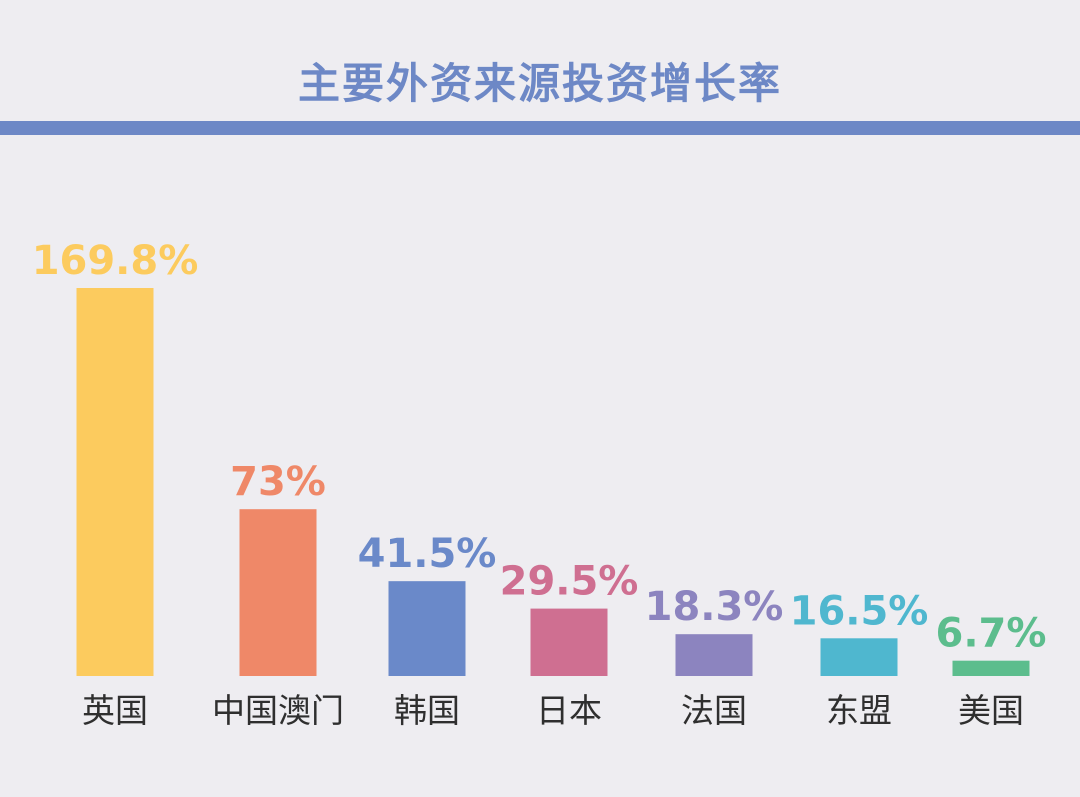 This screenshot has height=797, width=1080. What do you see at coordinates (569, 582) in the screenshot?
I see `bar-value-label-3: 29.5%` at bounding box center [569, 582].